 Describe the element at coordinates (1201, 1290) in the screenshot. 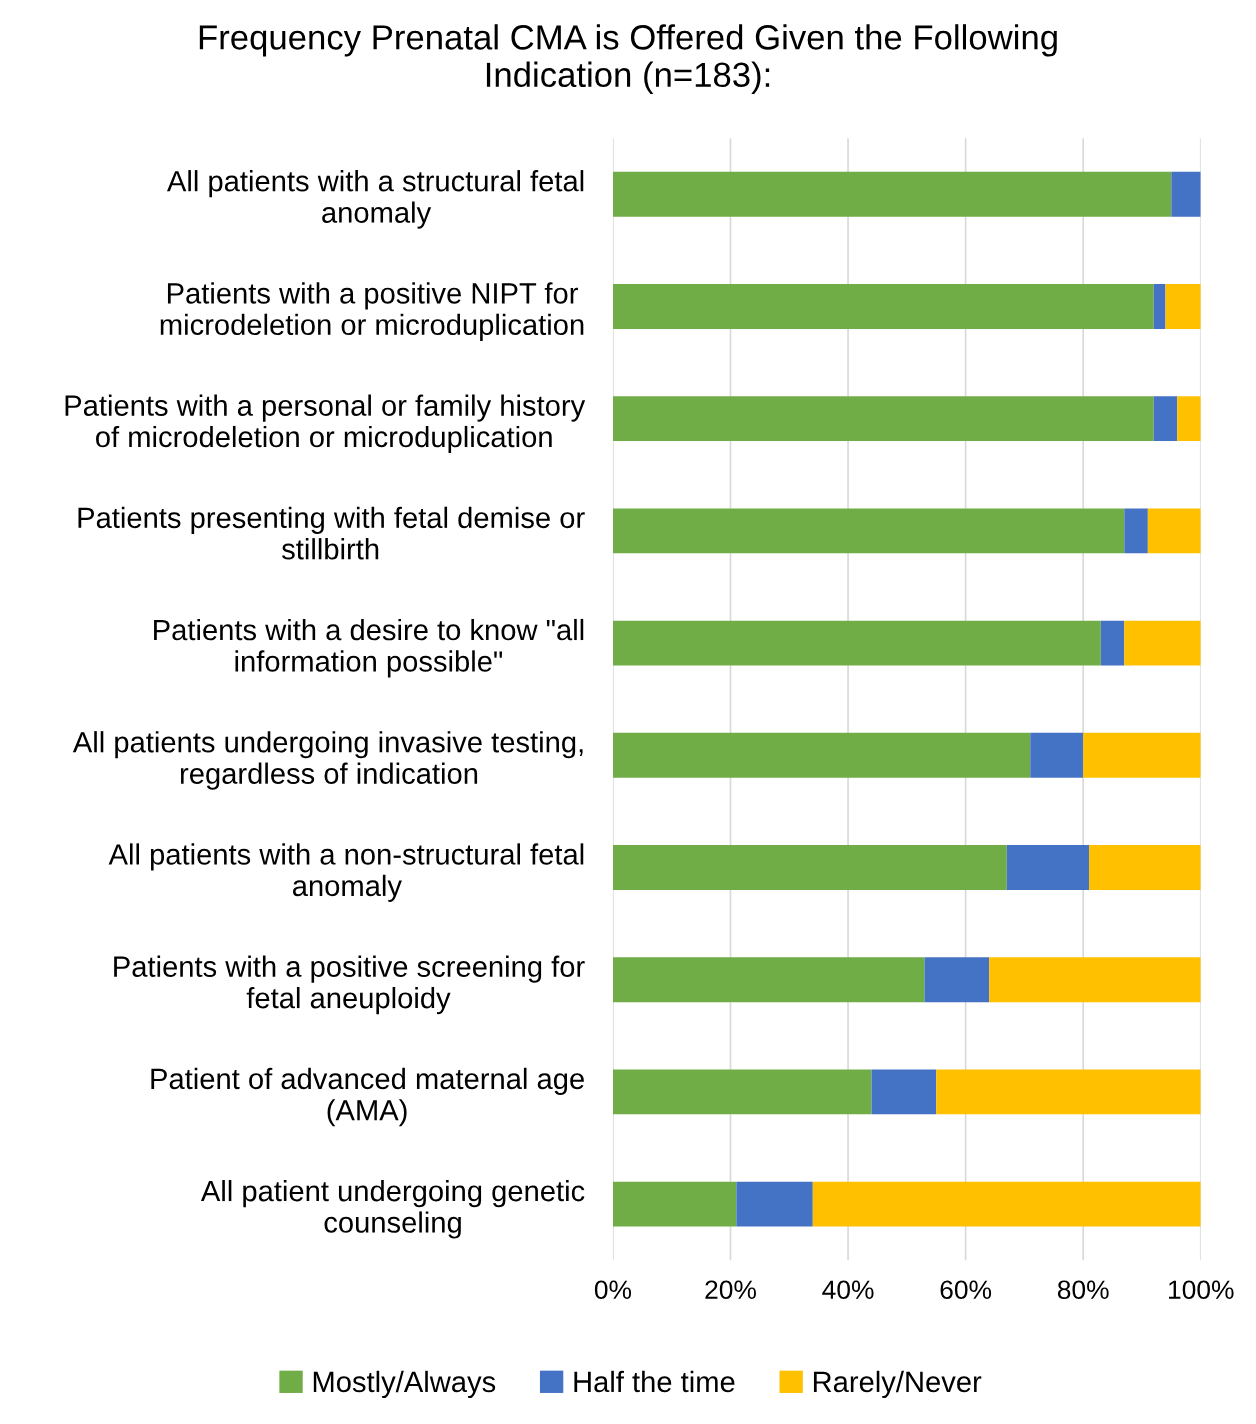

I see `x-tick-label: 100%` at that location.